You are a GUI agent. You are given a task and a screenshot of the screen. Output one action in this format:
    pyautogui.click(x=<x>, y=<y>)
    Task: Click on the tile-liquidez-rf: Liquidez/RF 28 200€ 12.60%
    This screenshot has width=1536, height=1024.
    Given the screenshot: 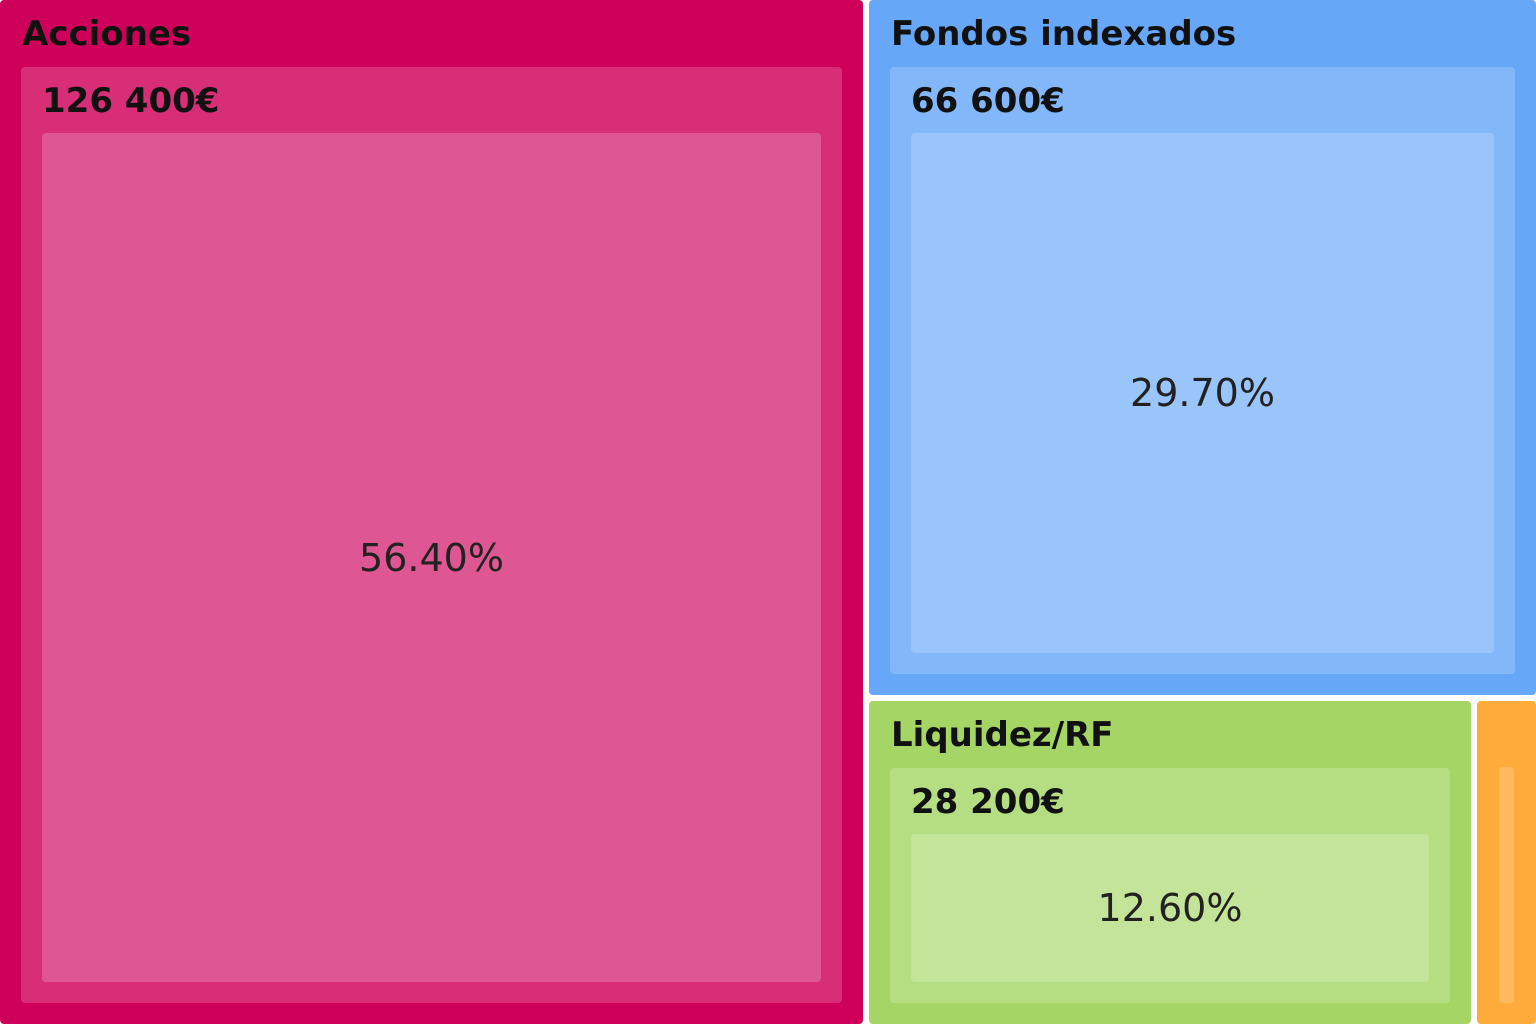 What is the action you would take?
    pyautogui.click(x=1170, y=862)
    